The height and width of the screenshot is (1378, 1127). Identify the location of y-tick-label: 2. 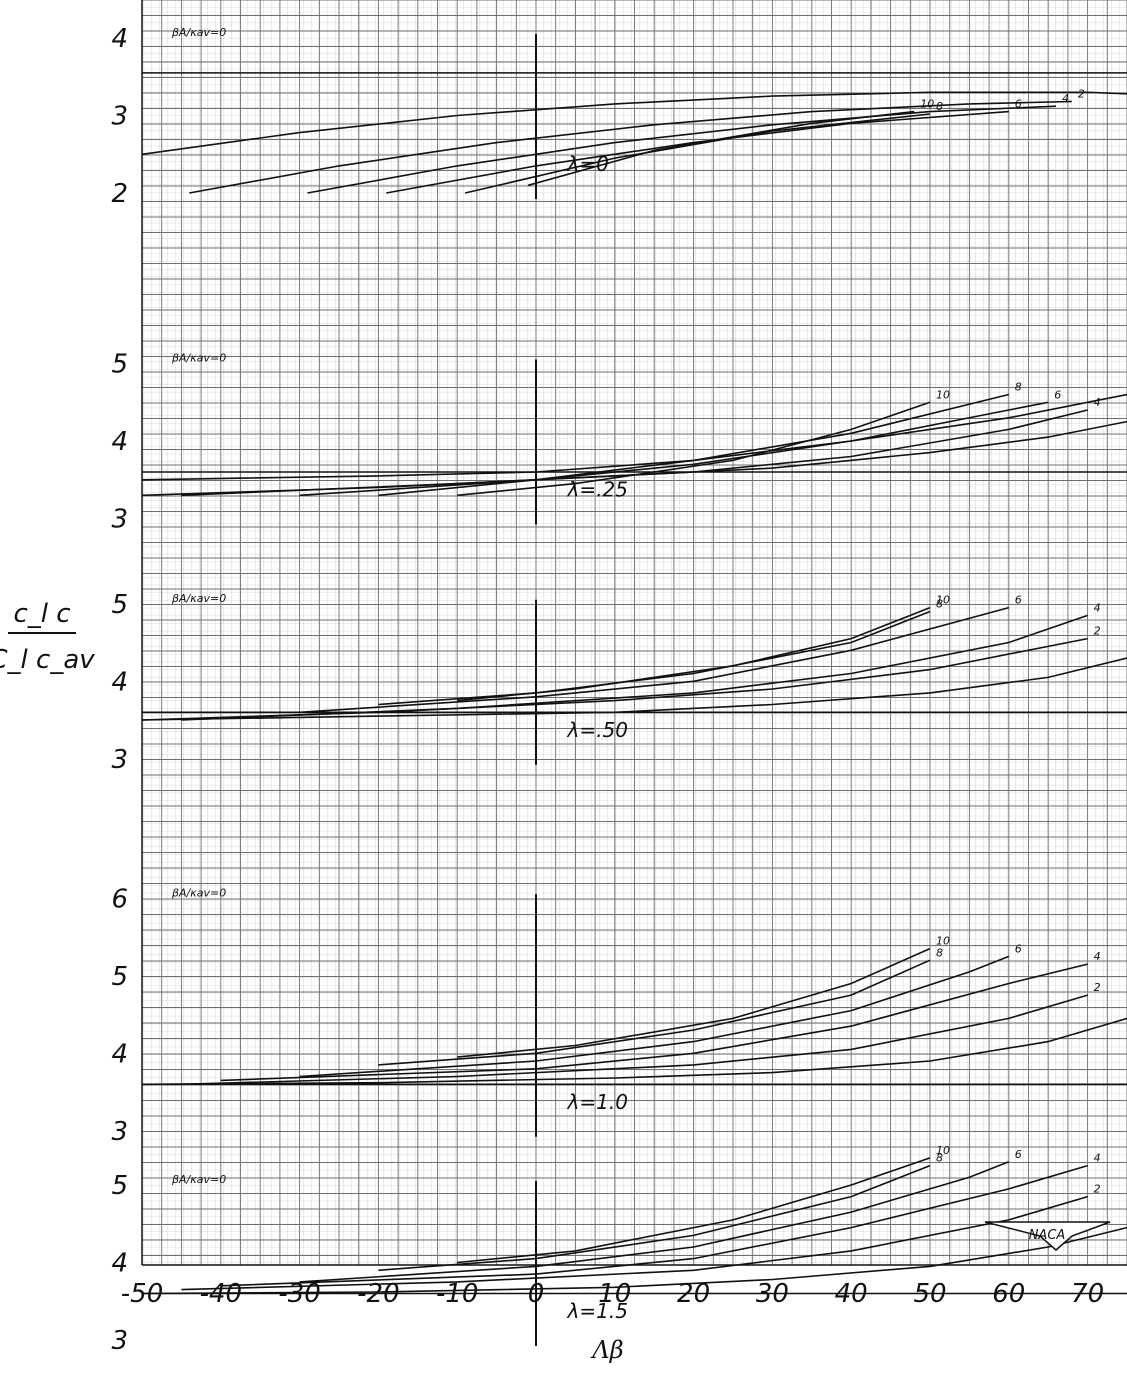
(119, 194).